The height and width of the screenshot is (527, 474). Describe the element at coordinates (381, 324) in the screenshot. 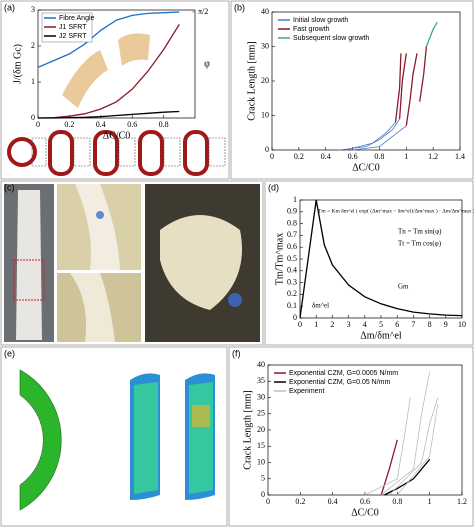

I see `x-tick-label: 5` at that location.